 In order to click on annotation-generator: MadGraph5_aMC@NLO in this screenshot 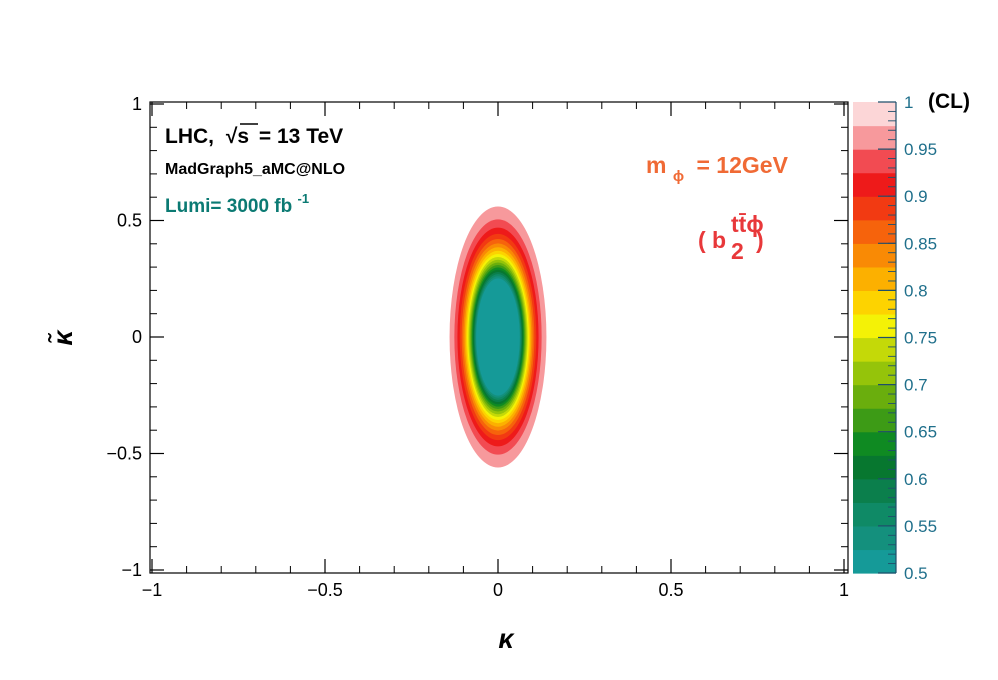, I will do `click(255, 169)`.